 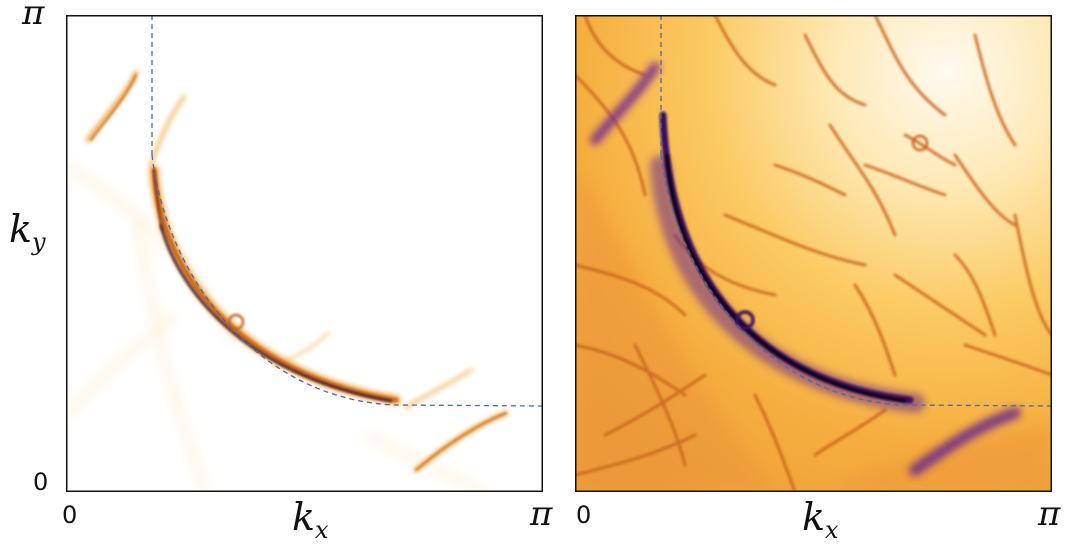 I want to click on left-x-zero-label: 0, so click(x=70, y=515).